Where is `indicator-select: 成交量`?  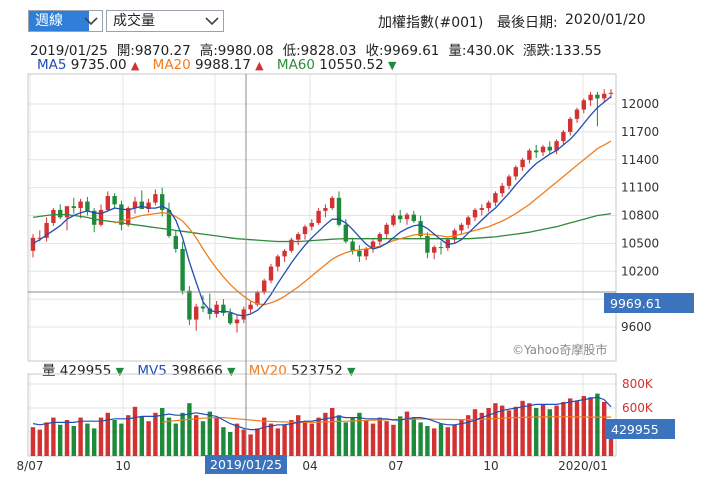 indicator-select: 成交量 is located at coordinates (165, 21).